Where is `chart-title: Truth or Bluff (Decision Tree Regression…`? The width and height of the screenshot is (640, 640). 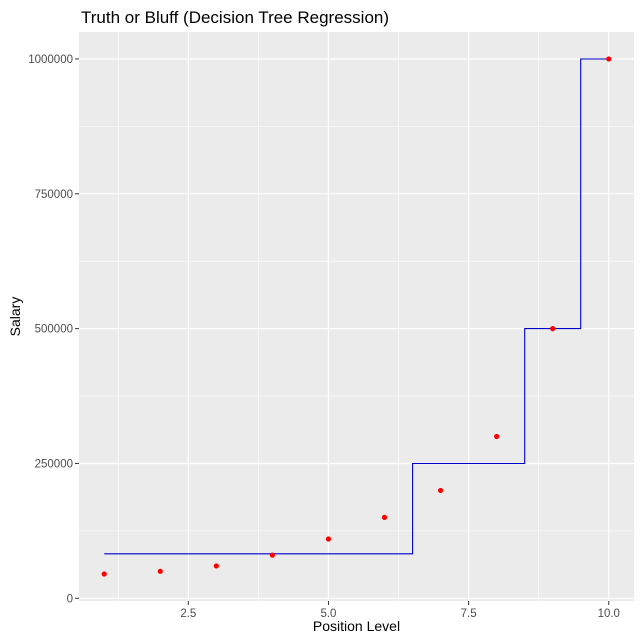
chart-title: Truth or Bluff (Decision Tree Regression… is located at coordinates (235, 17).